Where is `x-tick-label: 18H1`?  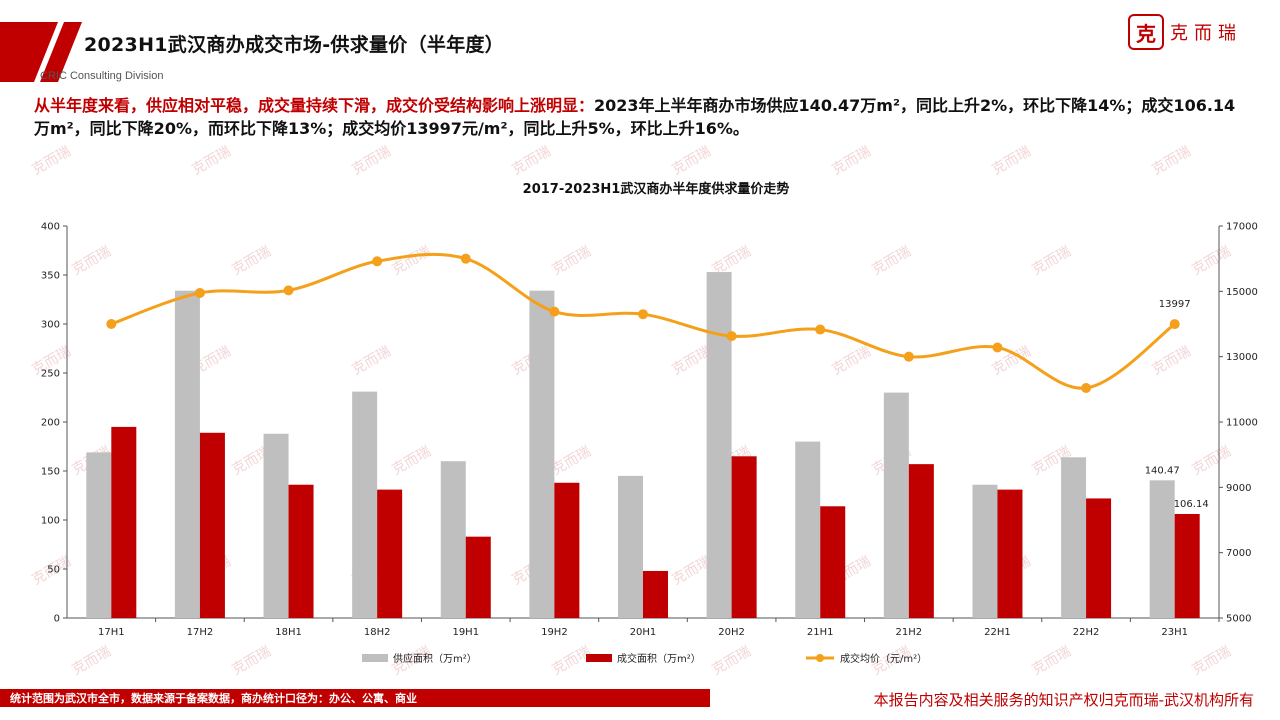 x-tick-label: 18H1 is located at coordinates (288, 632).